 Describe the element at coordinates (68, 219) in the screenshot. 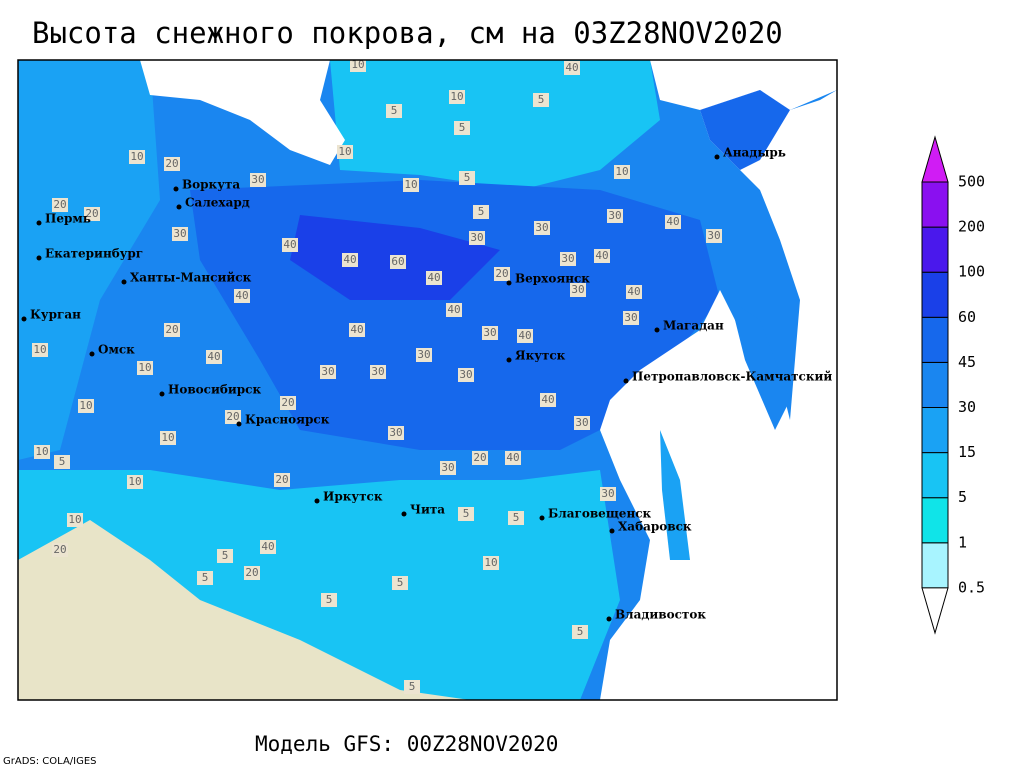

I see `city-label: Пермь` at that location.